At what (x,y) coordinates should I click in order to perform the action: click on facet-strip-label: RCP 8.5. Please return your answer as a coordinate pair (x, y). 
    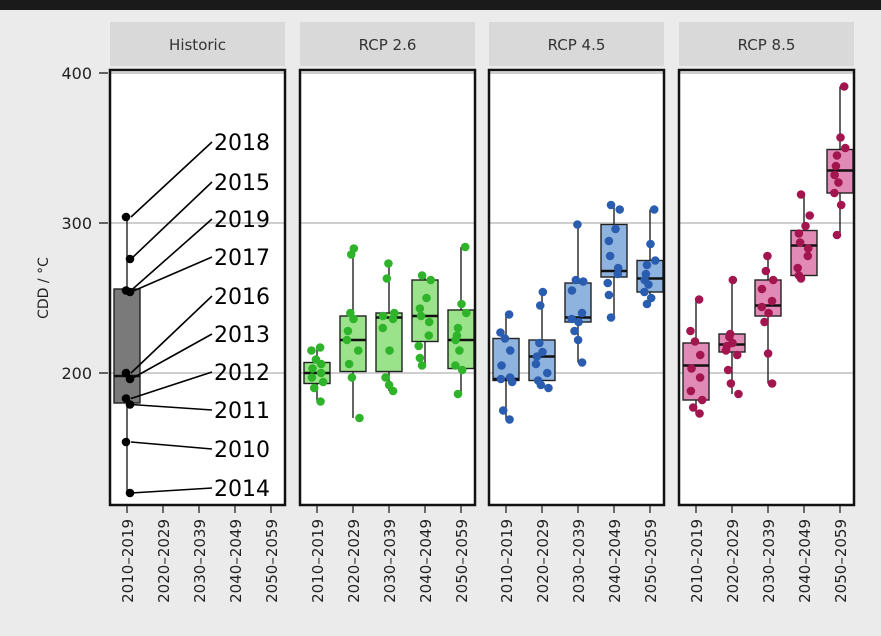
    Looking at the image, I should click on (767, 45).